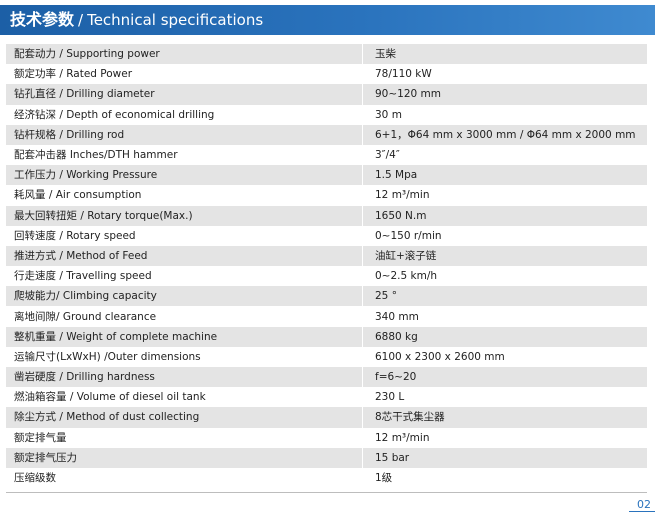 The width and height of the screenshot is (655, 515). Describe the element at coordinates (184, 256) in the screenshot. I see `spec-label: 推进方式 / Method of Feed` at that location.